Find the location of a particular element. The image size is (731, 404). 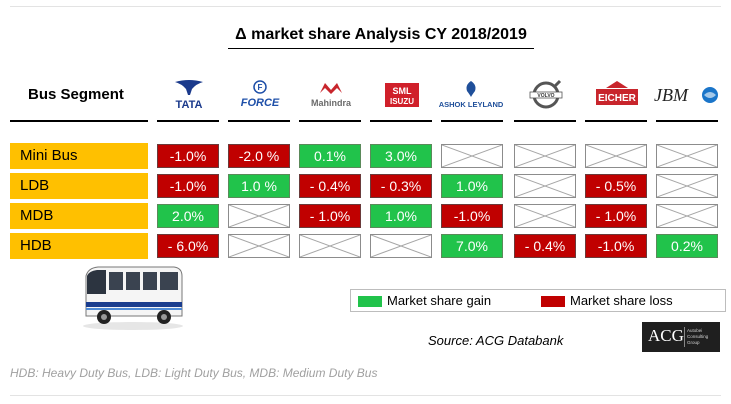

mahindra-logo: Mahindra is located at coordinates (331, 95).